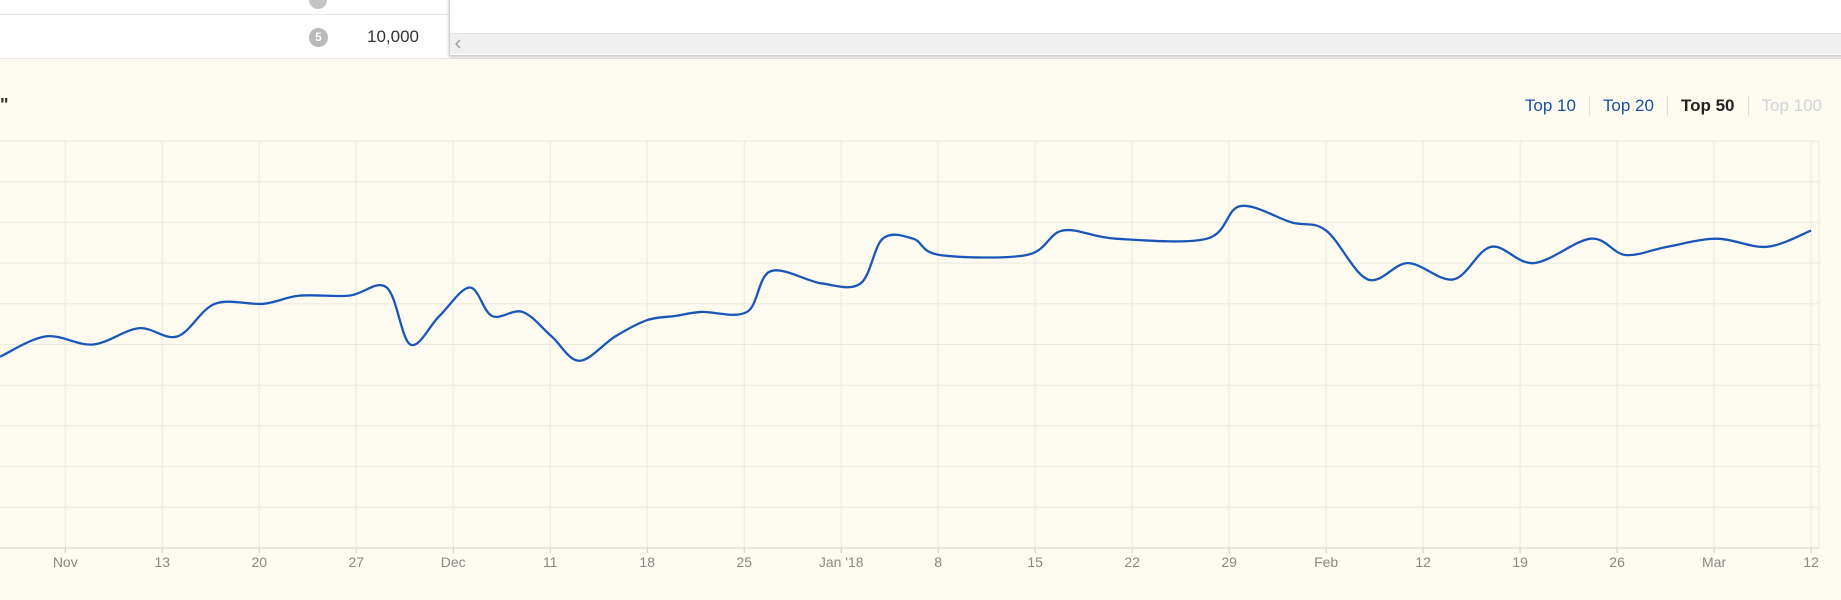  I want to click on x-tick-label: Dec, so click(453, 562).